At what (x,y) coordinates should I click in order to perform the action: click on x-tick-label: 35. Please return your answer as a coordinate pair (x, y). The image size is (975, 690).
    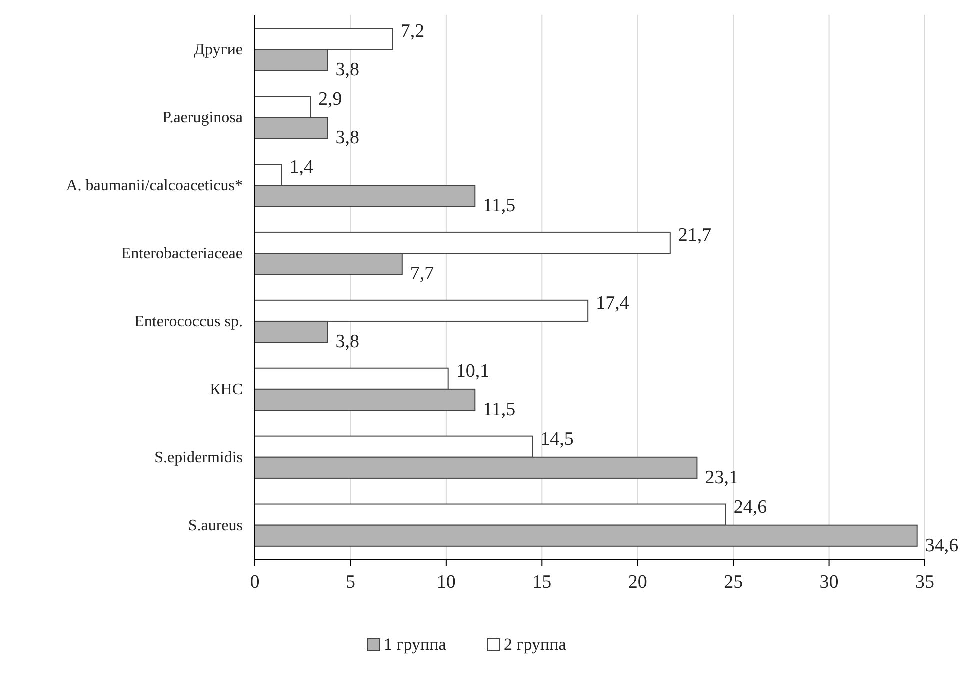
    Looking at the image, I should click on (925, 582).